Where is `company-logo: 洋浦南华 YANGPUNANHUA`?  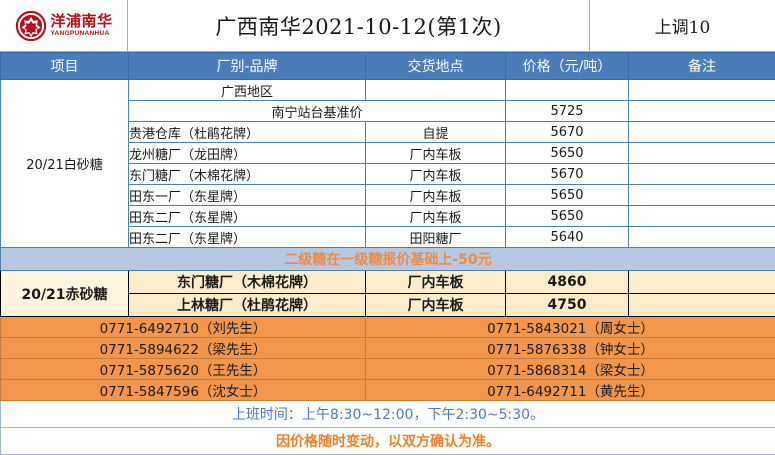
company-logo: 洋浦南华 YANGPUNANHUA is located at coordinates (64, 25).